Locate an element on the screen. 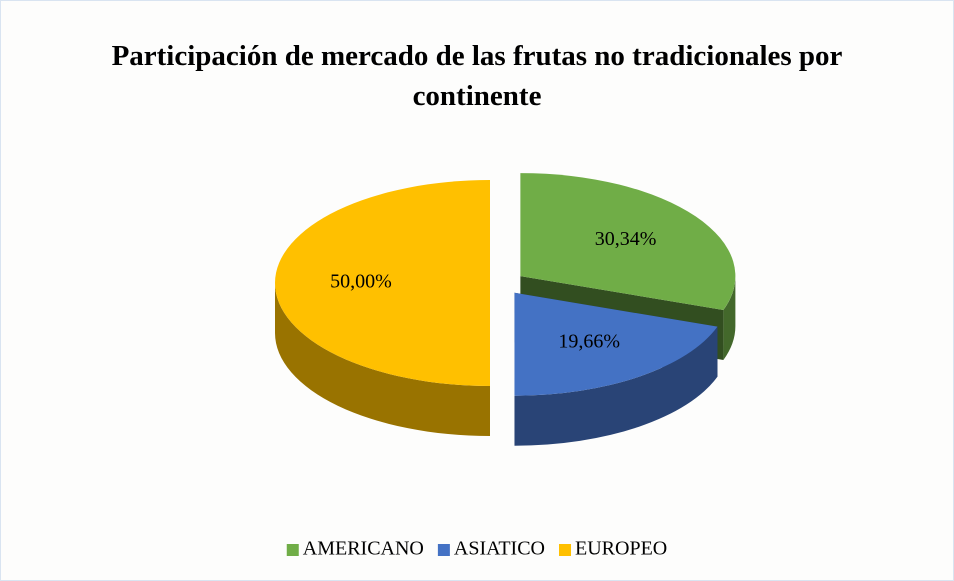 This screenshot has width=954, height=581. slice-outer-walls is located at coordinates (505, 361).